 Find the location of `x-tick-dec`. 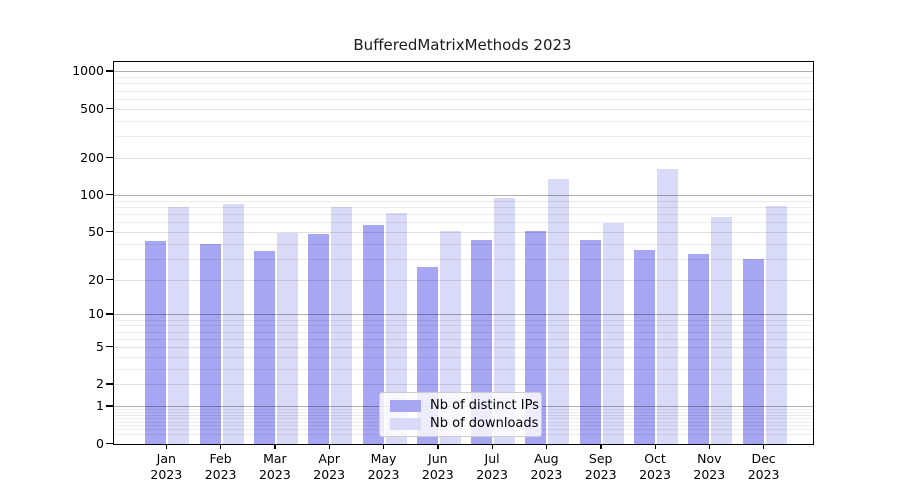

x-tick-dec is located at coordinates (764, 446).